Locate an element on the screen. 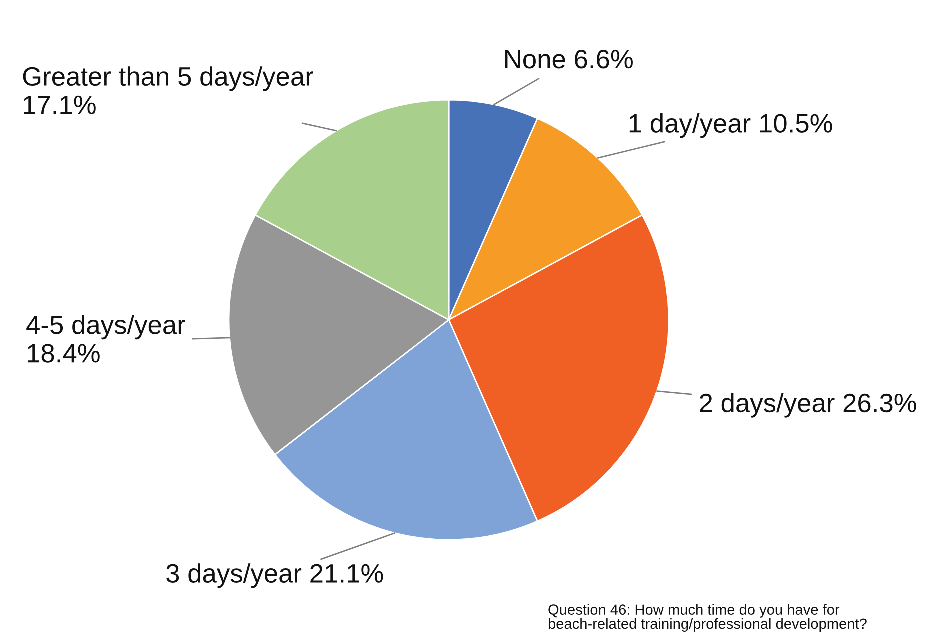 The width and height of the screenshot is (945, 637). slice-label: 4-5 days/year is located at coordinates (106, 327).